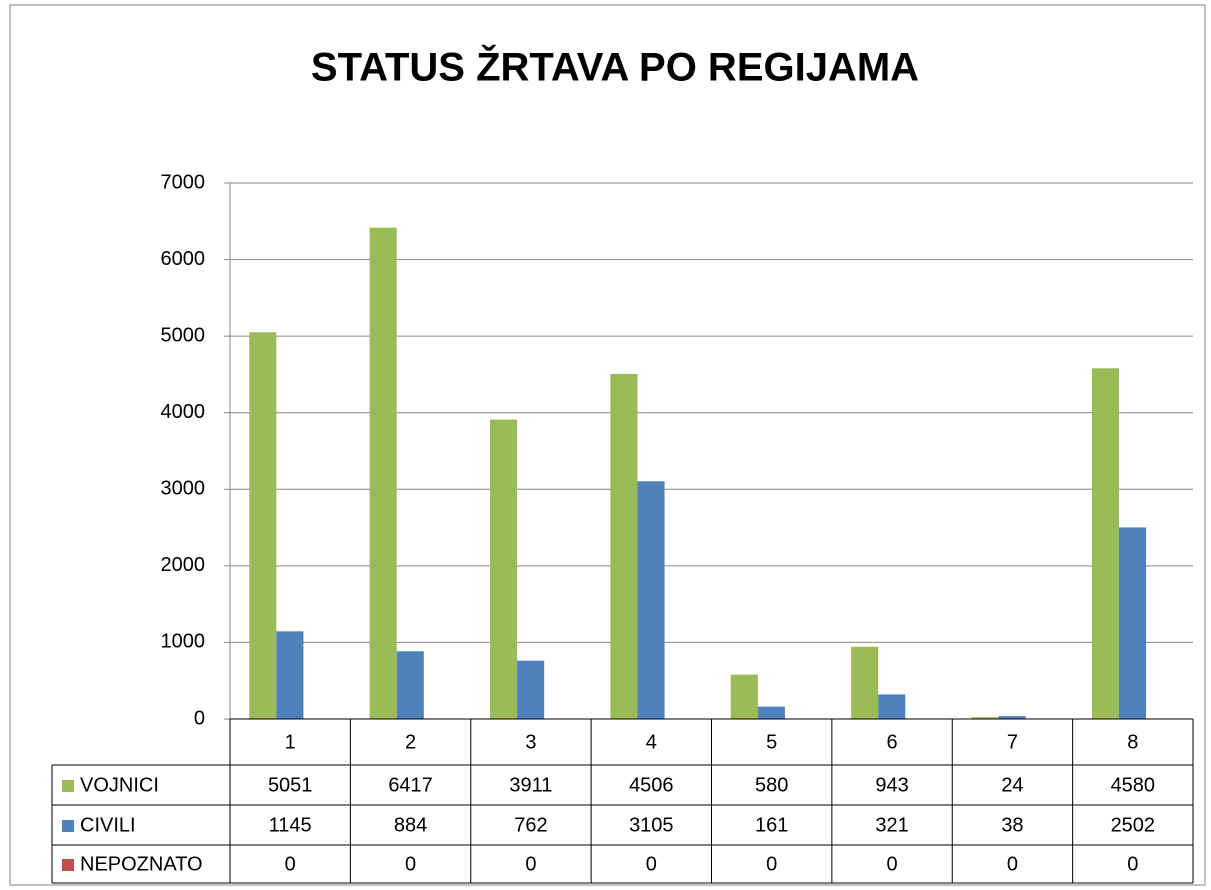 This screenshot has height=890, width=1211. Describe the element at coordinates (651, 785) in the screenshot. I see `table-value: 4506` at that location.